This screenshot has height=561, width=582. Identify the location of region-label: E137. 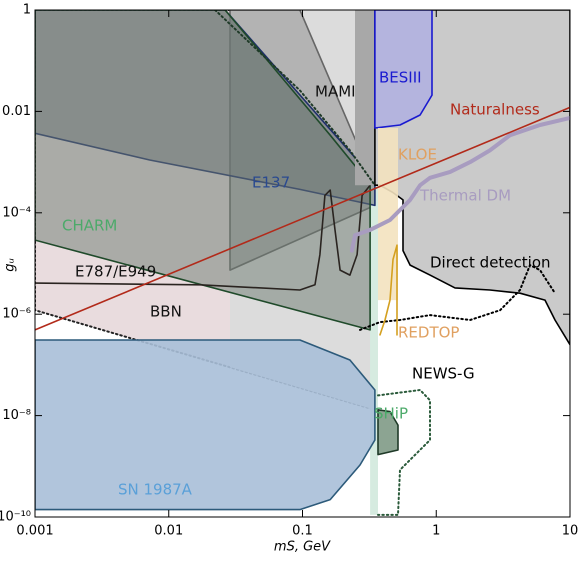
(271, 183).